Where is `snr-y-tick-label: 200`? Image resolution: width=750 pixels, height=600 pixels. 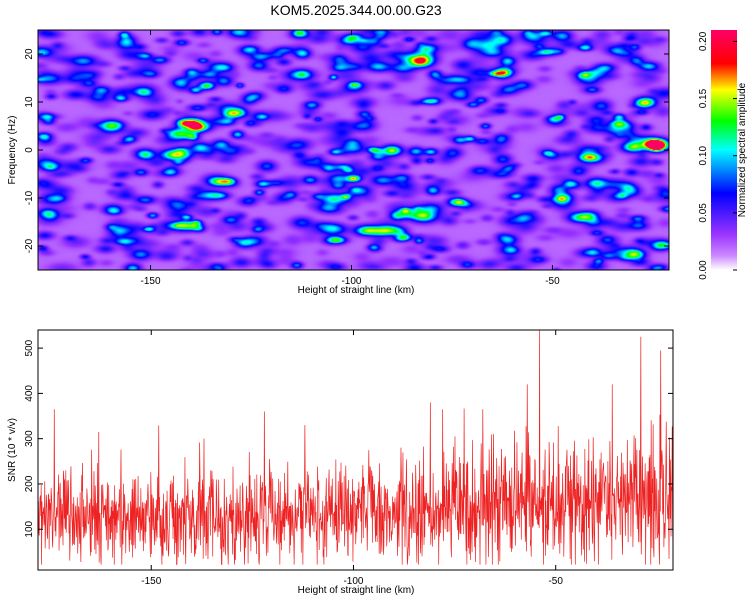
snr-y-tick-label: 200 is located at coordinates (29, 483).